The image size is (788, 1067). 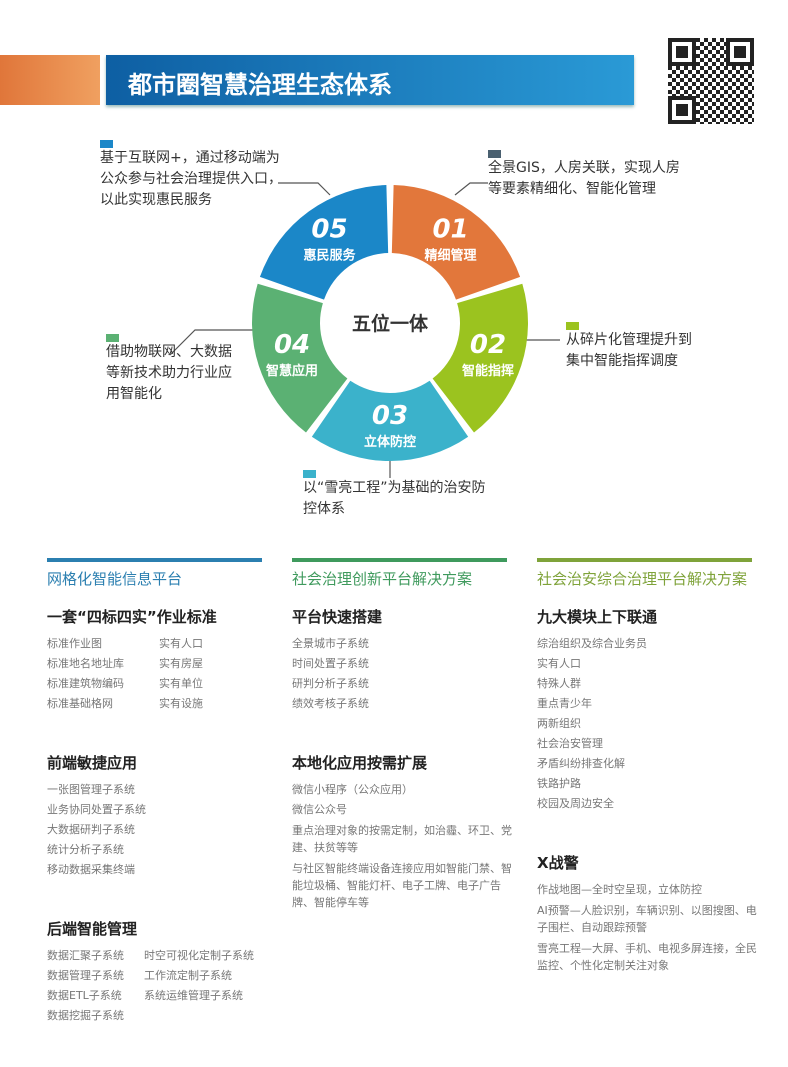 I want to click on leader-line, so click(x=304, y=189).